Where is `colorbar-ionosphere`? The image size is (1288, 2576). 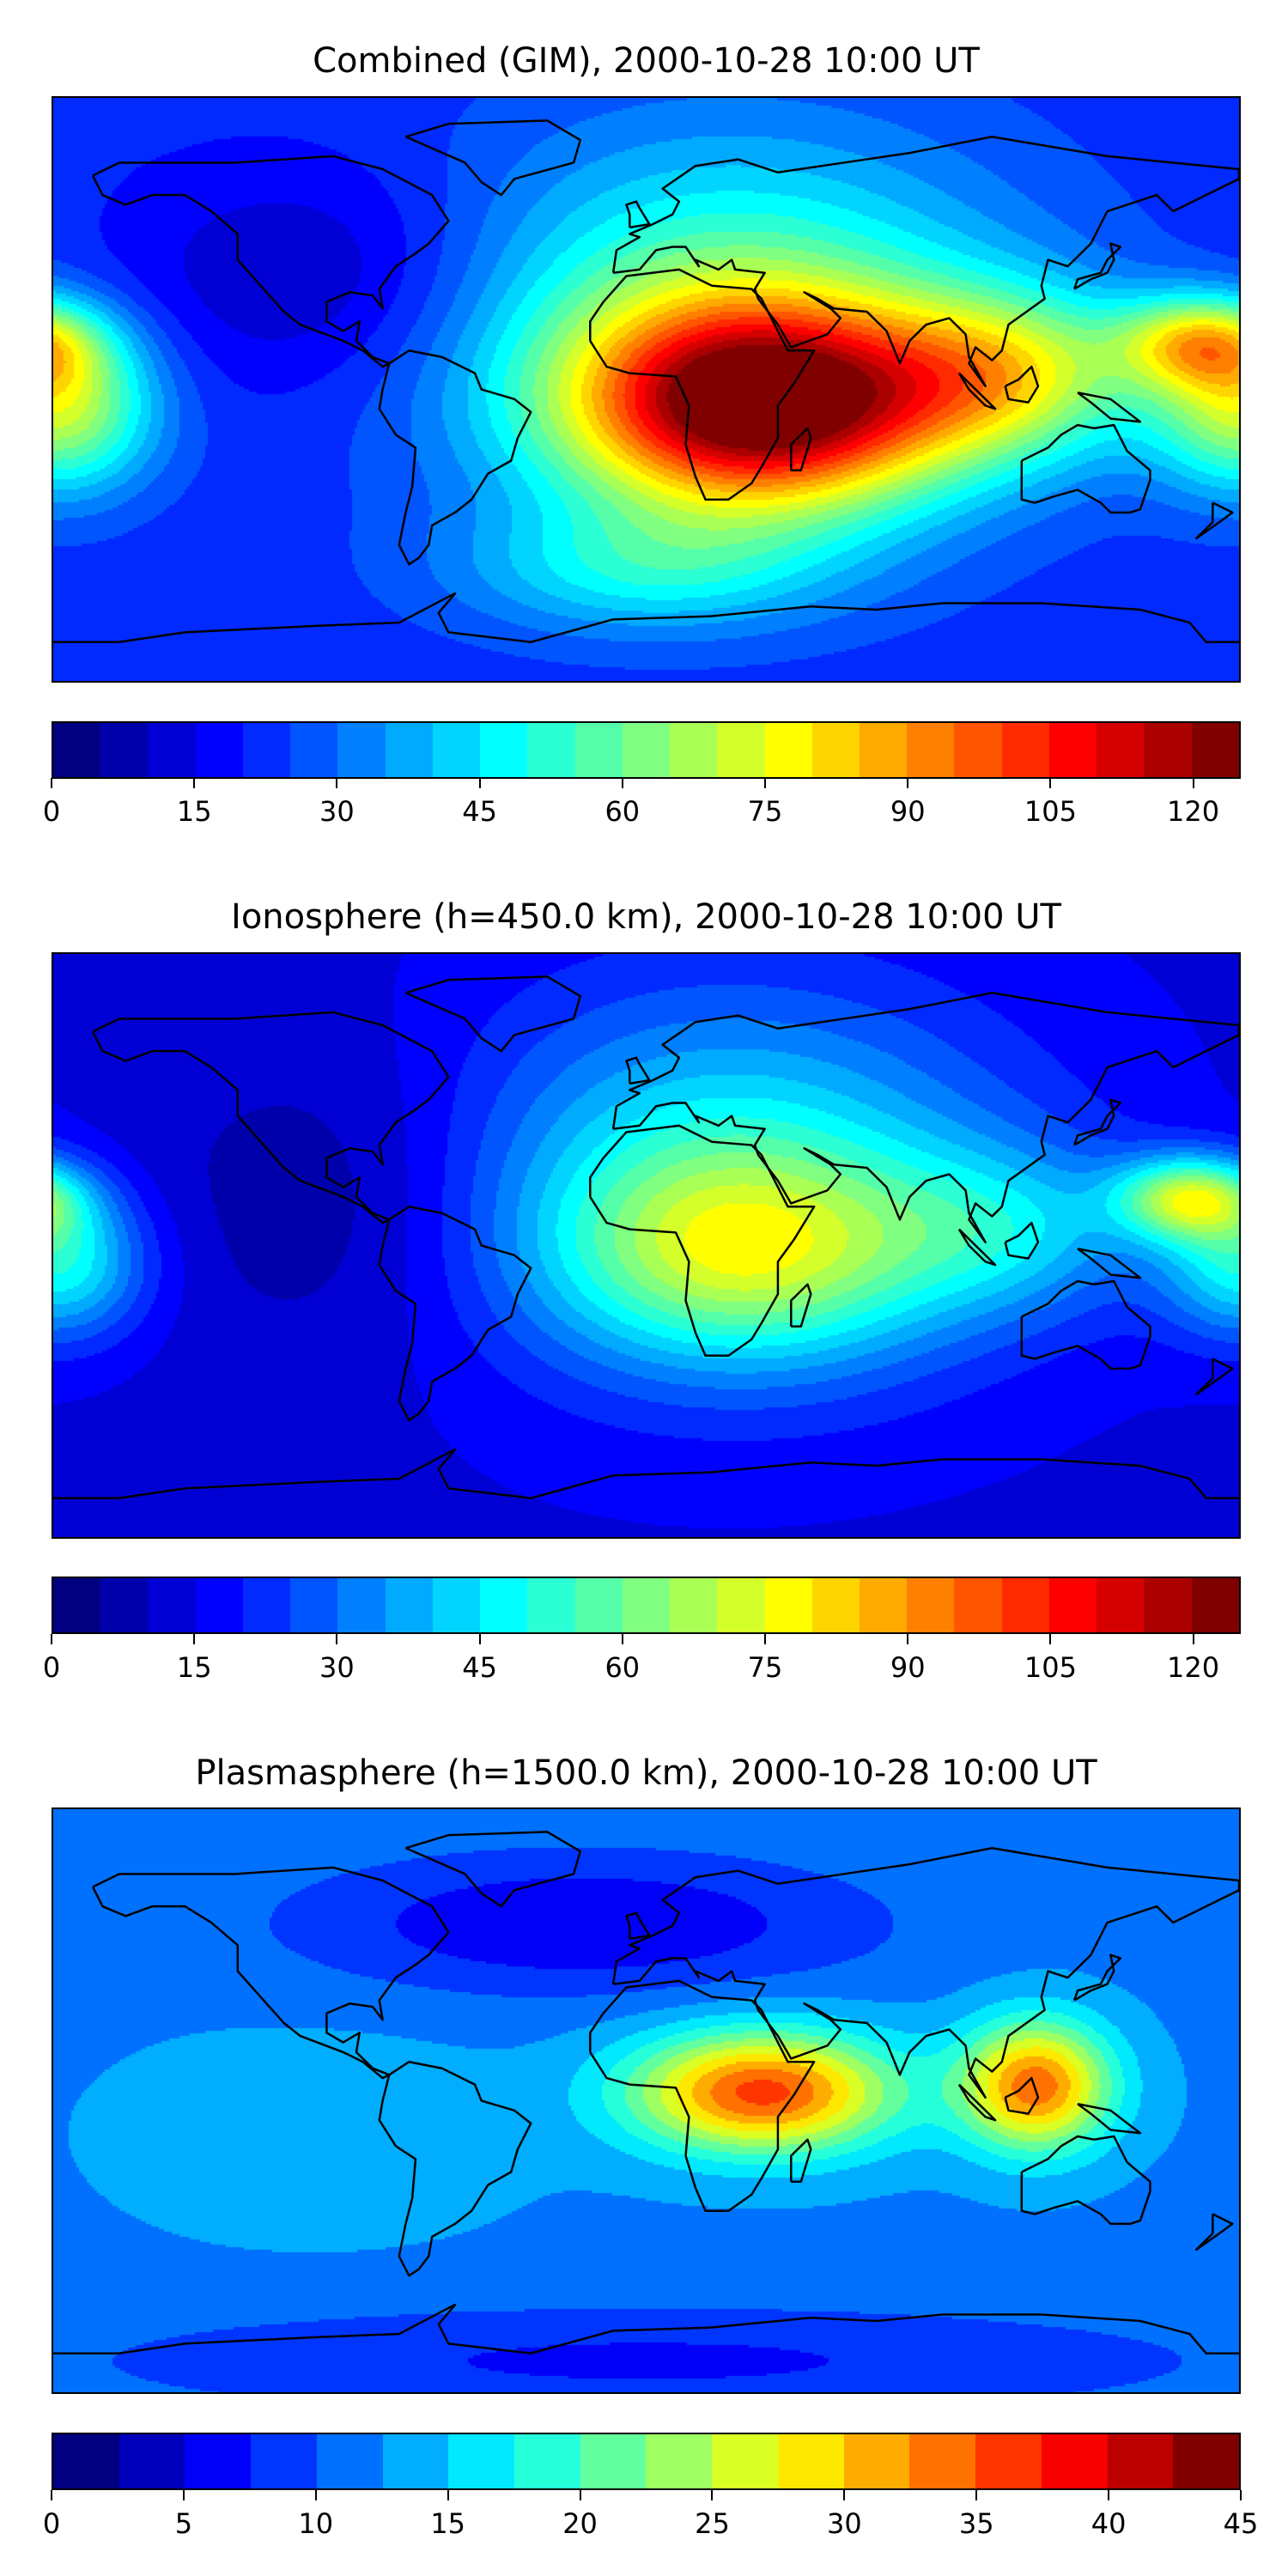 colorbar-ionosphere is located at coordinates (647, 1605).